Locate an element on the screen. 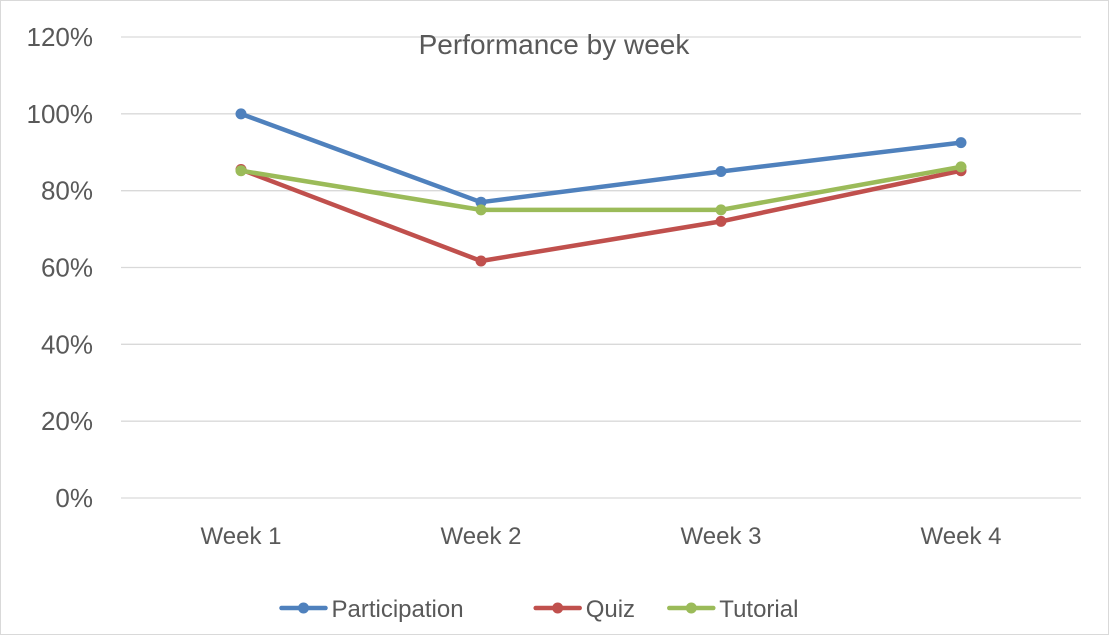 The image size is (1109, 635). y-tick-label: 0% is located at coordinates (74, 498).